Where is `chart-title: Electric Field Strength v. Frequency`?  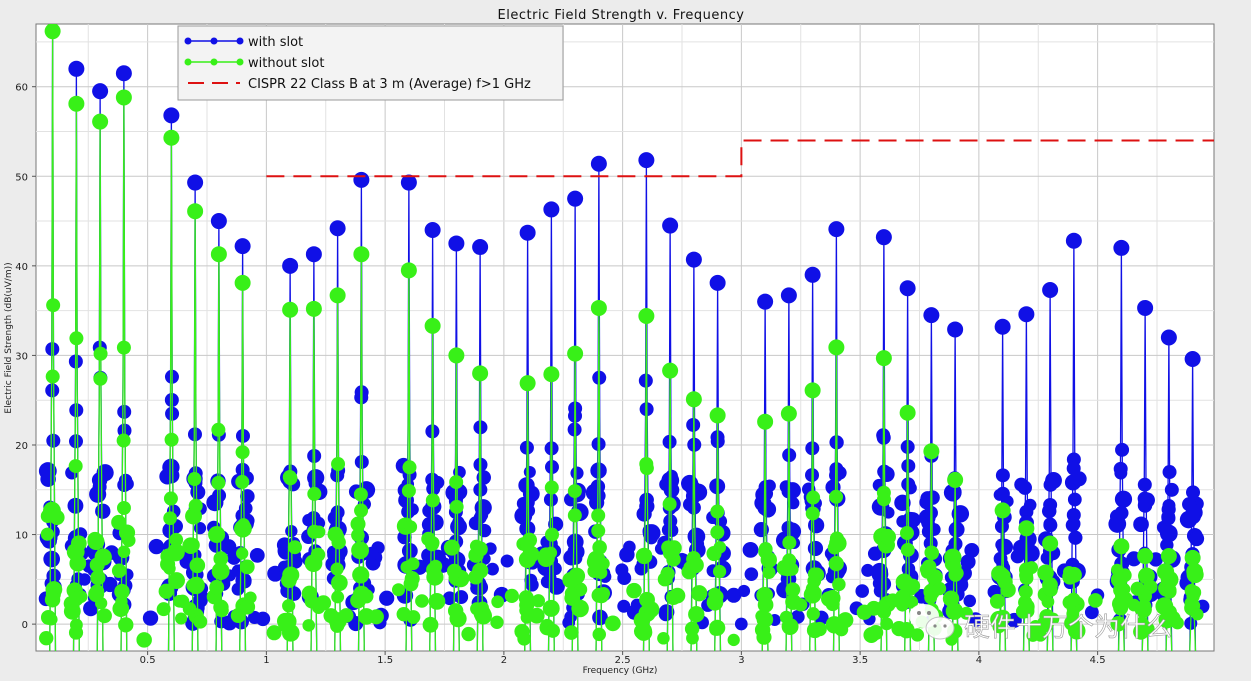
chart-title: Electric Field Strength v. Frequency is located at coordinates (621, 15).